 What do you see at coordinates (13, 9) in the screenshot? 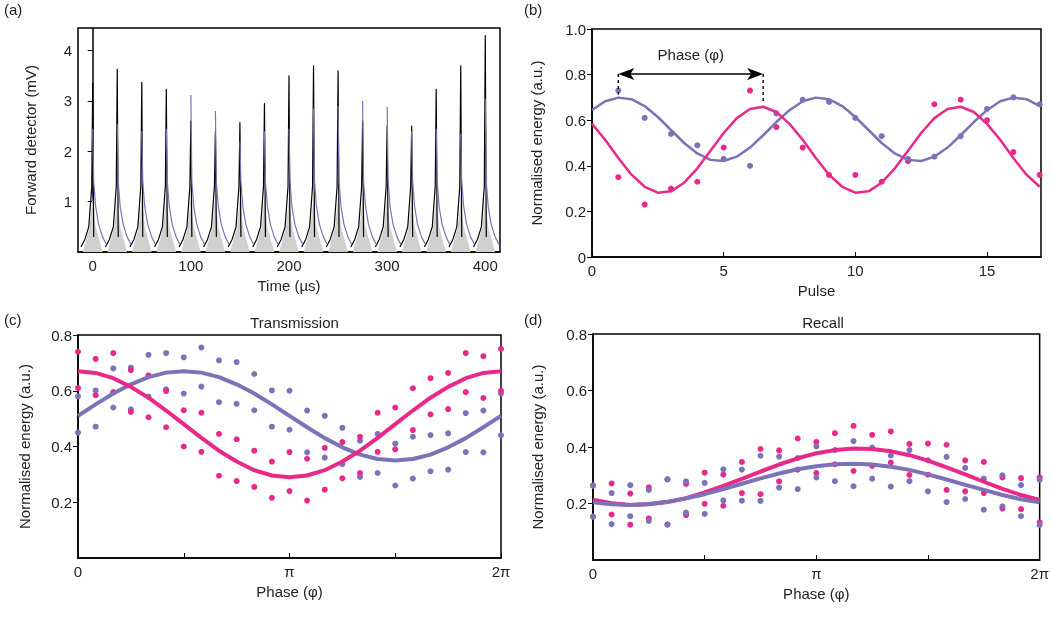
I see `text: (a)` at bounding box center [13, 9].